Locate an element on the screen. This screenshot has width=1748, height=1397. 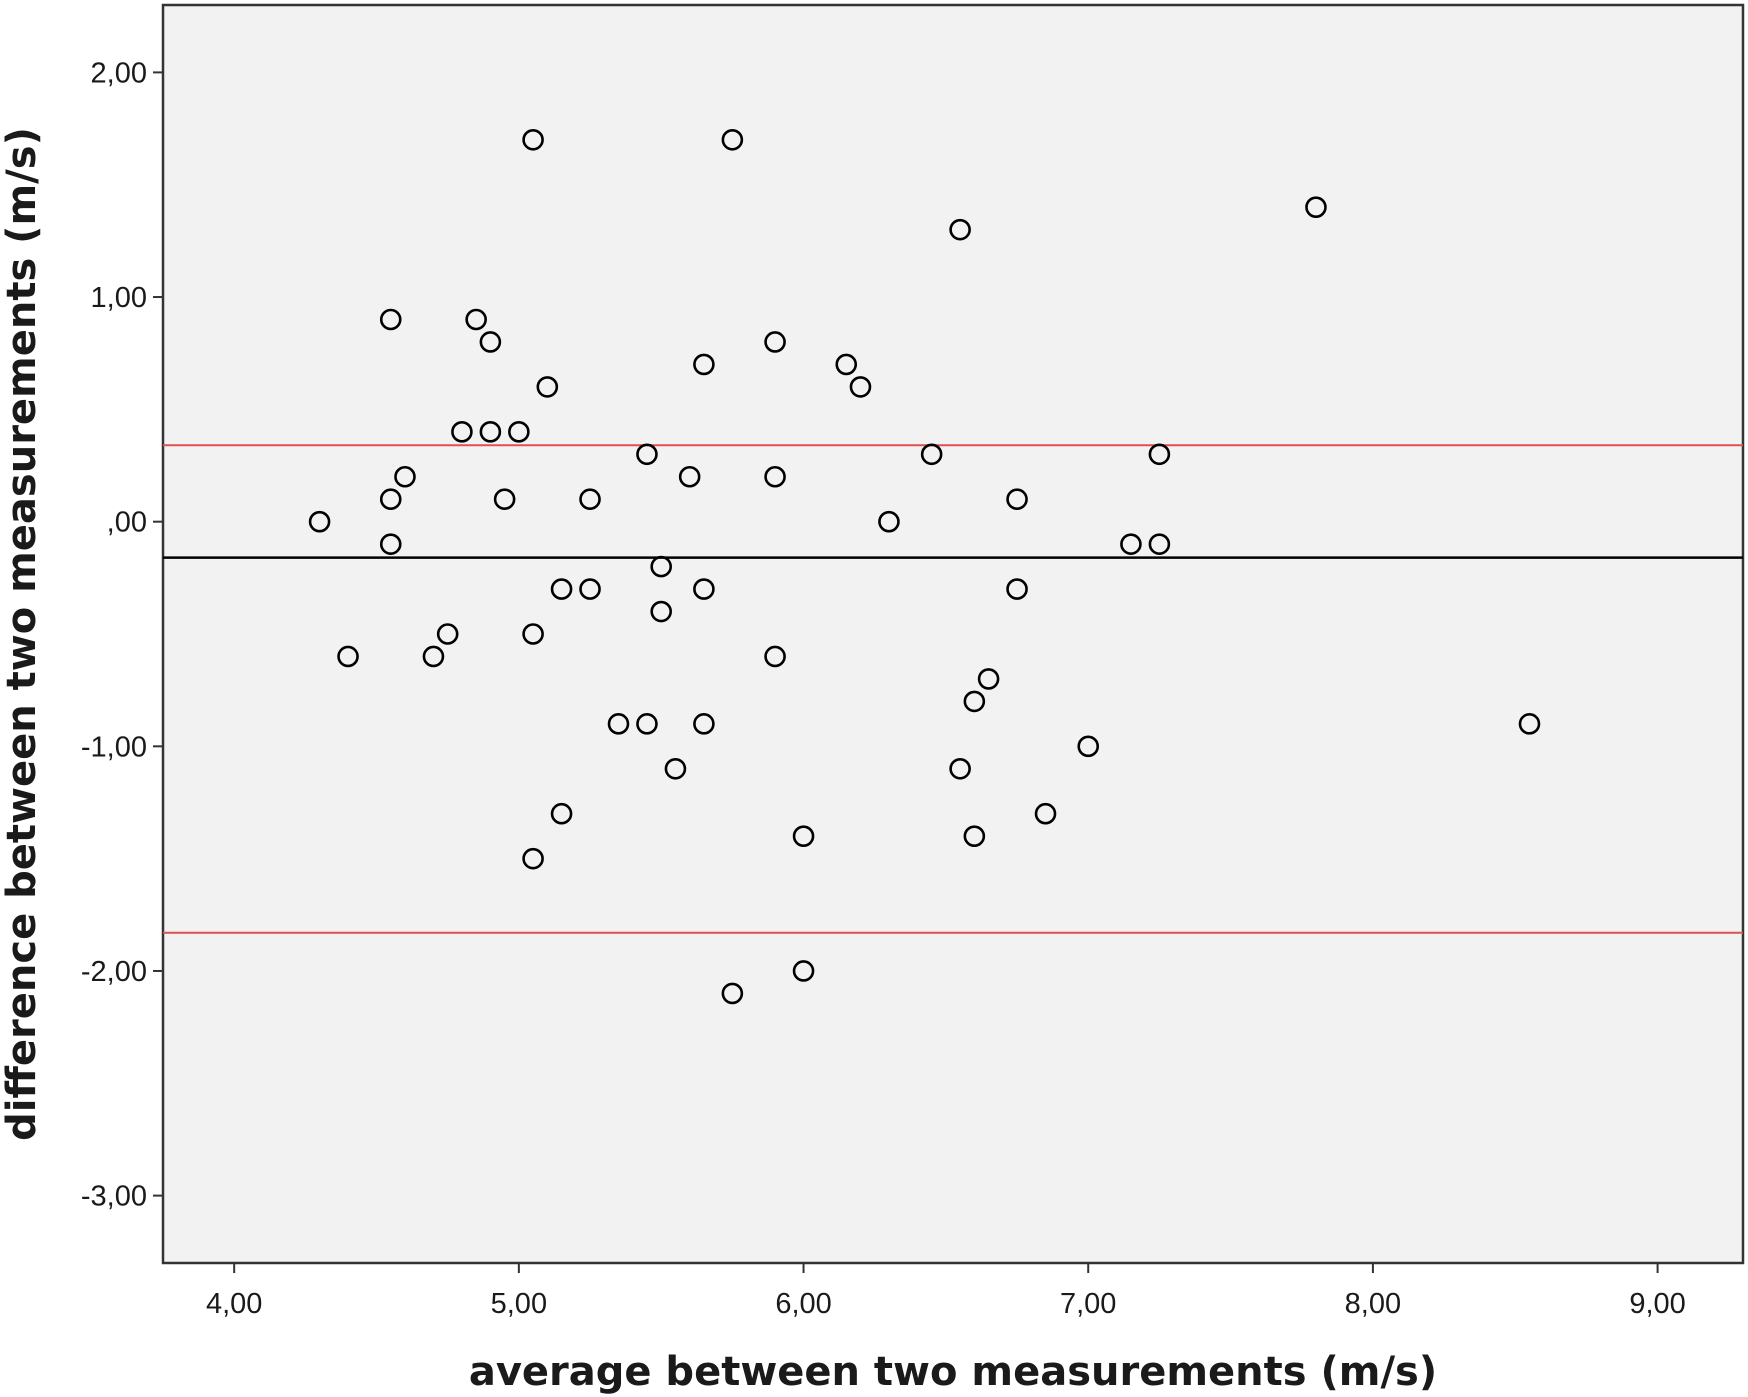
y-tick-label: 2,00 is located at coordinates (119, 73).